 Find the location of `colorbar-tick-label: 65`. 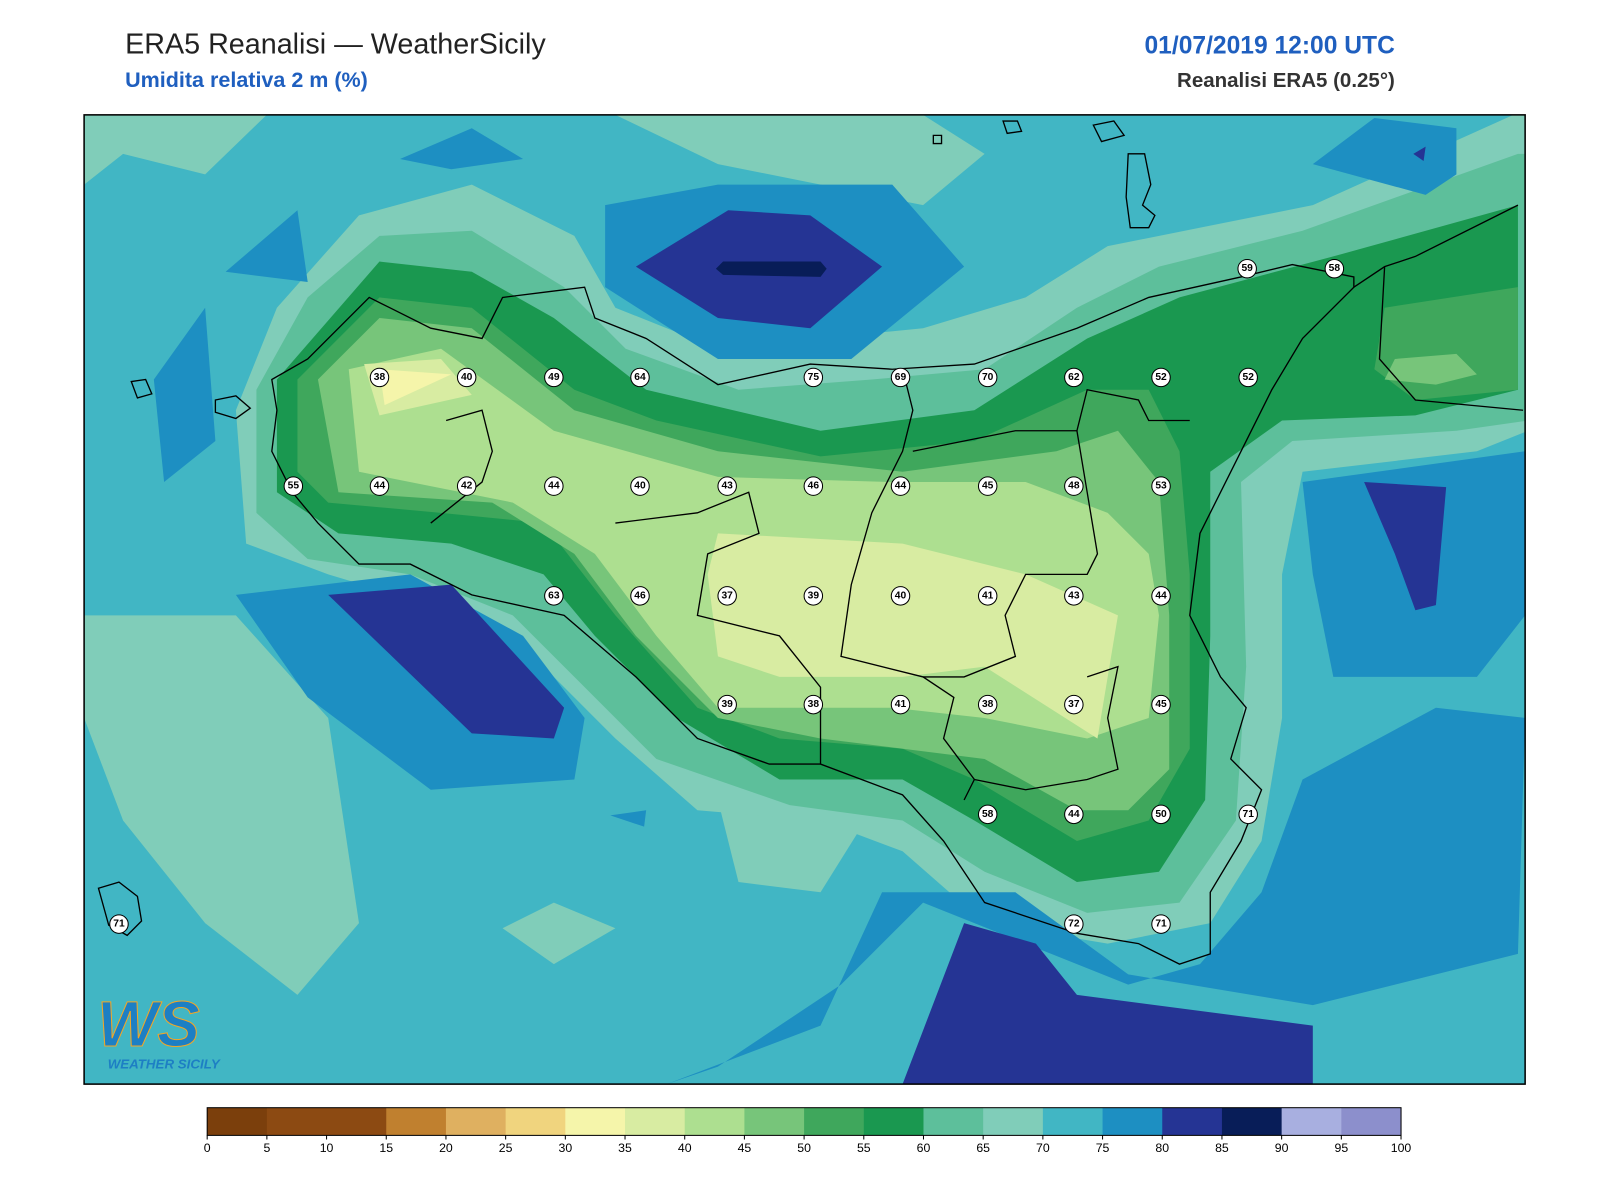

colorbar-tick-label: 65 is located at coordinates (983, 1148).